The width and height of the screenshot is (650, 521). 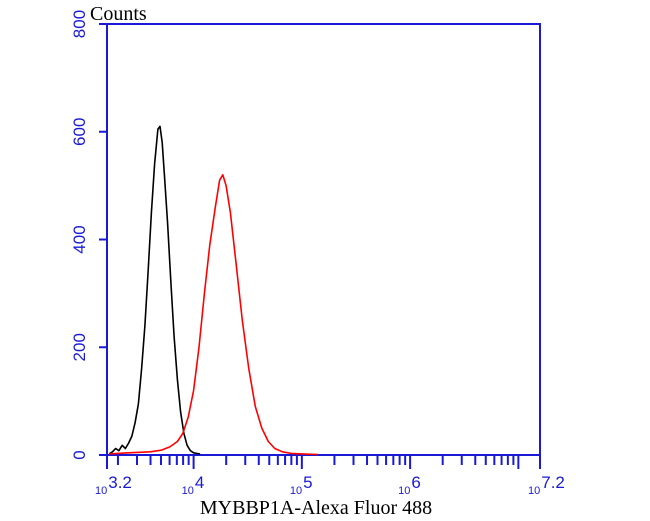 What do you see at coordinates (79, 24) in the screenshot?
I see `y-tick-label-4: 800` at bounding box center [79, 24].